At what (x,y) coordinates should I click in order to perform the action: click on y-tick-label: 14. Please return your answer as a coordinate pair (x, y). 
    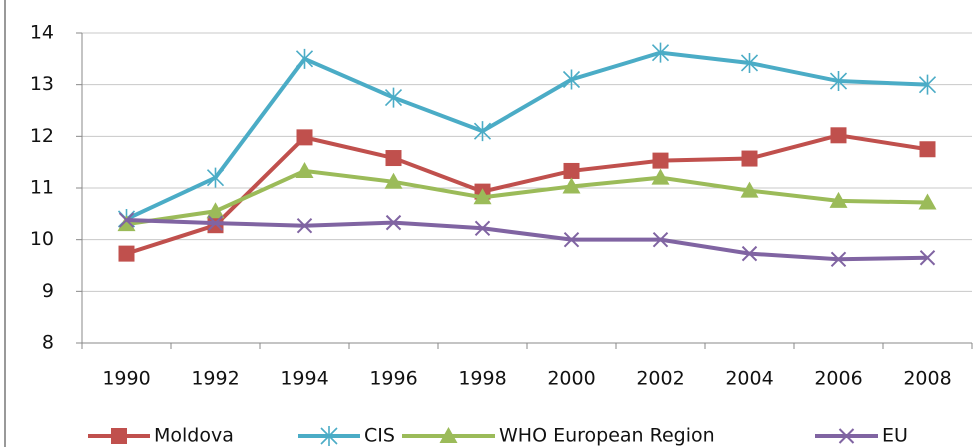
    Looking at the image, I should click on (42, 33).